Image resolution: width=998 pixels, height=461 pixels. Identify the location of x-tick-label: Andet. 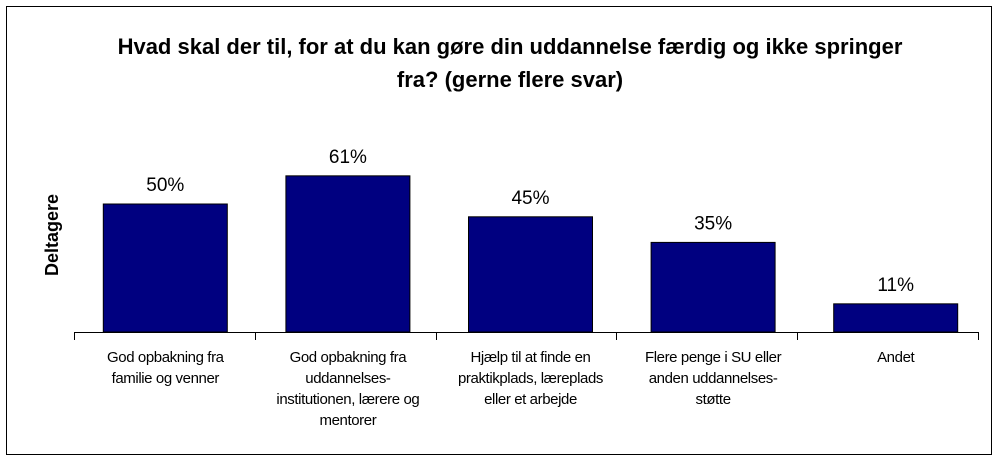
(896, 357).